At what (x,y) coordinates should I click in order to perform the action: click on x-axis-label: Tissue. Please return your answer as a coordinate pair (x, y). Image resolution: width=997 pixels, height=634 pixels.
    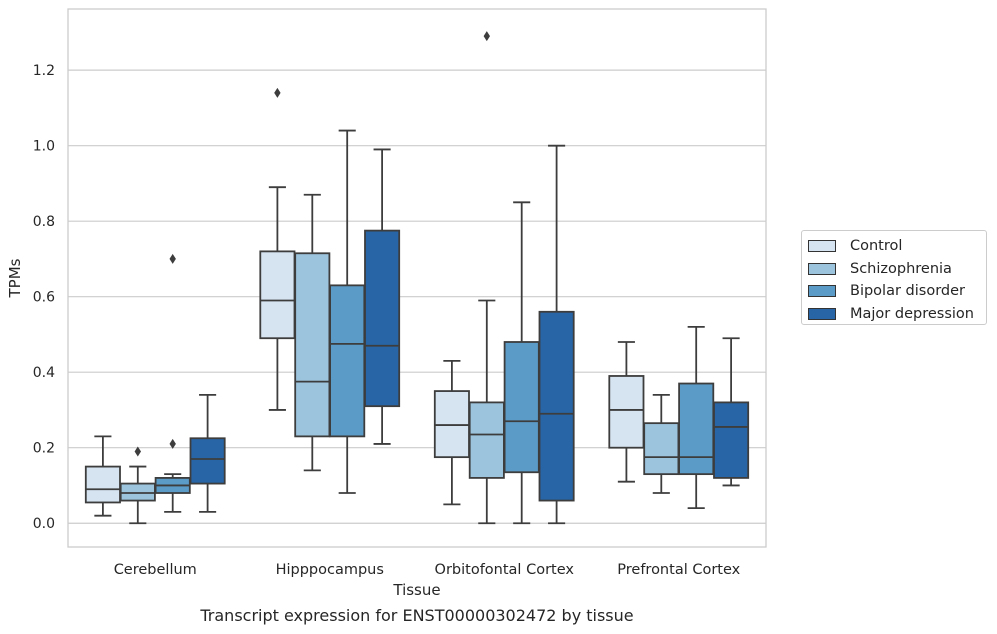
    Looking at the image, I should click on (416, 590).